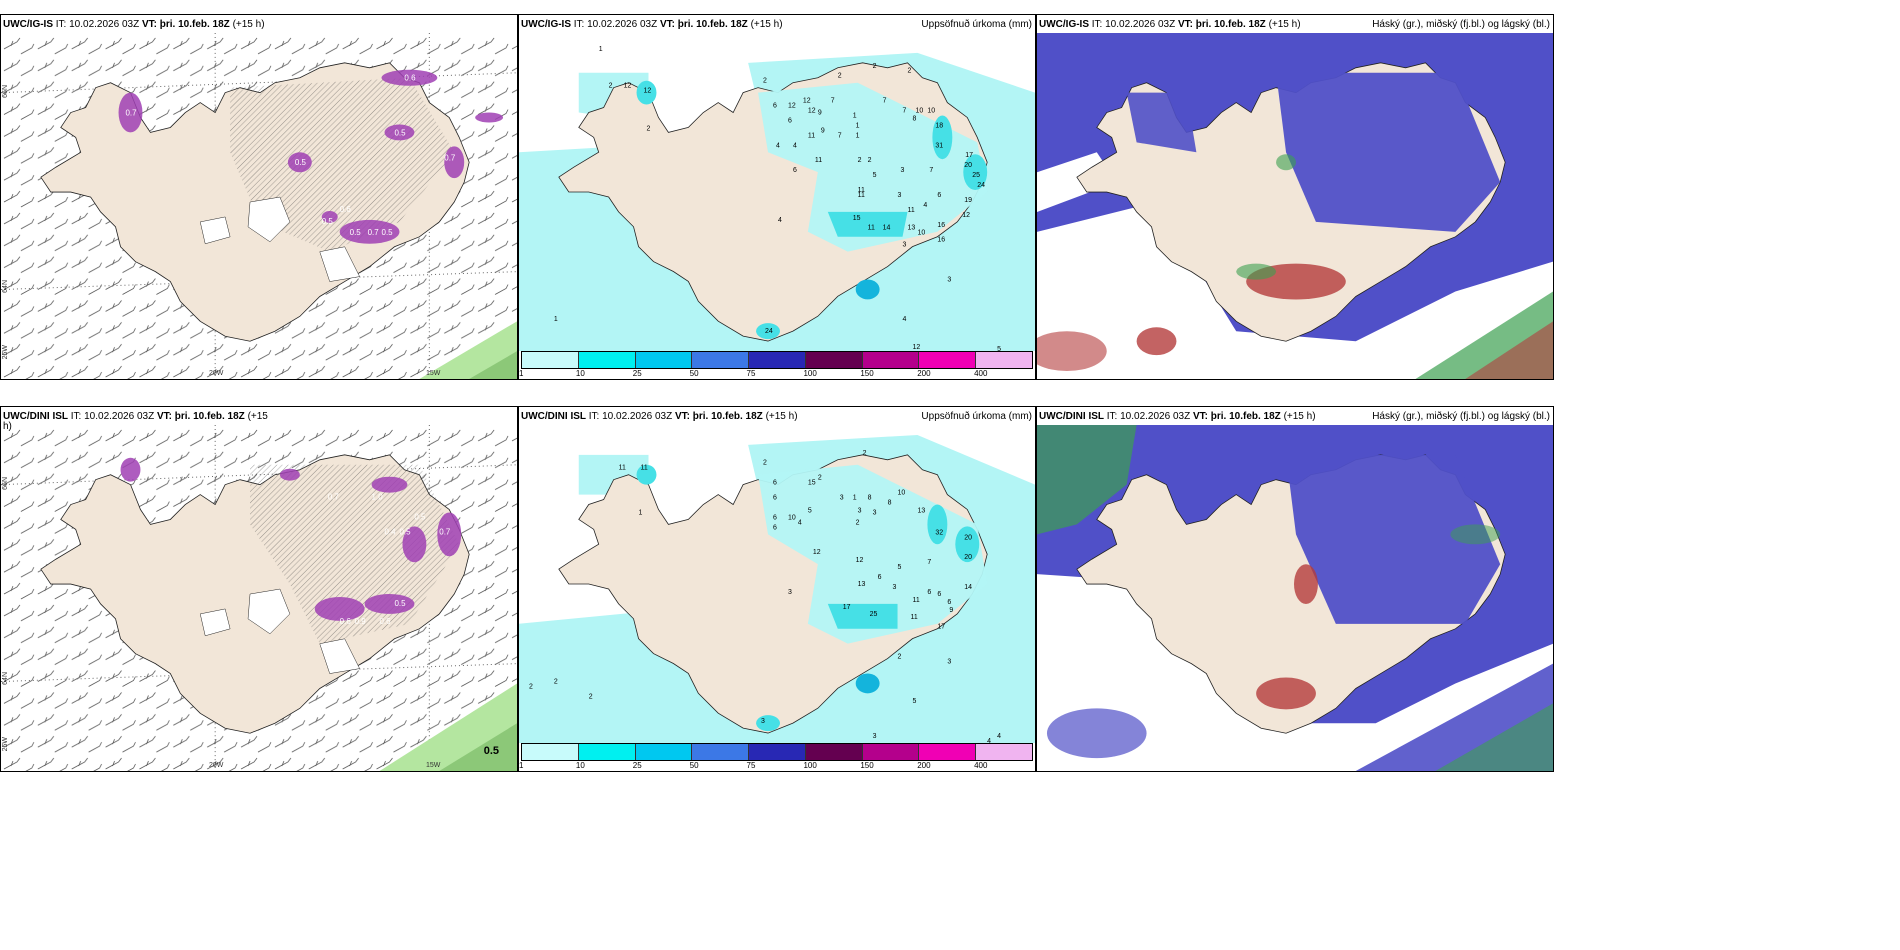 This screenshot has height=950, width=1900. I want to click on colorbar-tick: 400, so click(981, 765).